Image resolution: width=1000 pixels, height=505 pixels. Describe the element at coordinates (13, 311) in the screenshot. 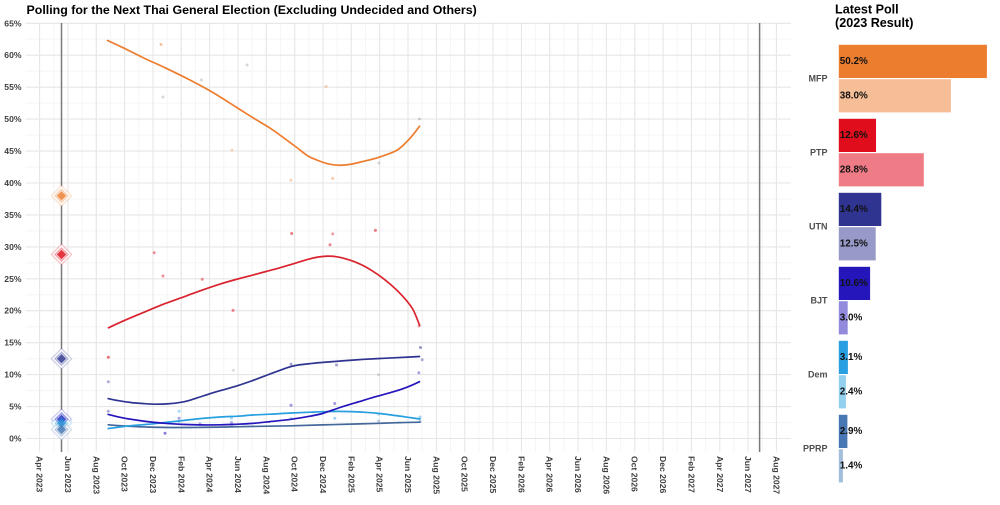

I see `svg-text: 20%` at that location.